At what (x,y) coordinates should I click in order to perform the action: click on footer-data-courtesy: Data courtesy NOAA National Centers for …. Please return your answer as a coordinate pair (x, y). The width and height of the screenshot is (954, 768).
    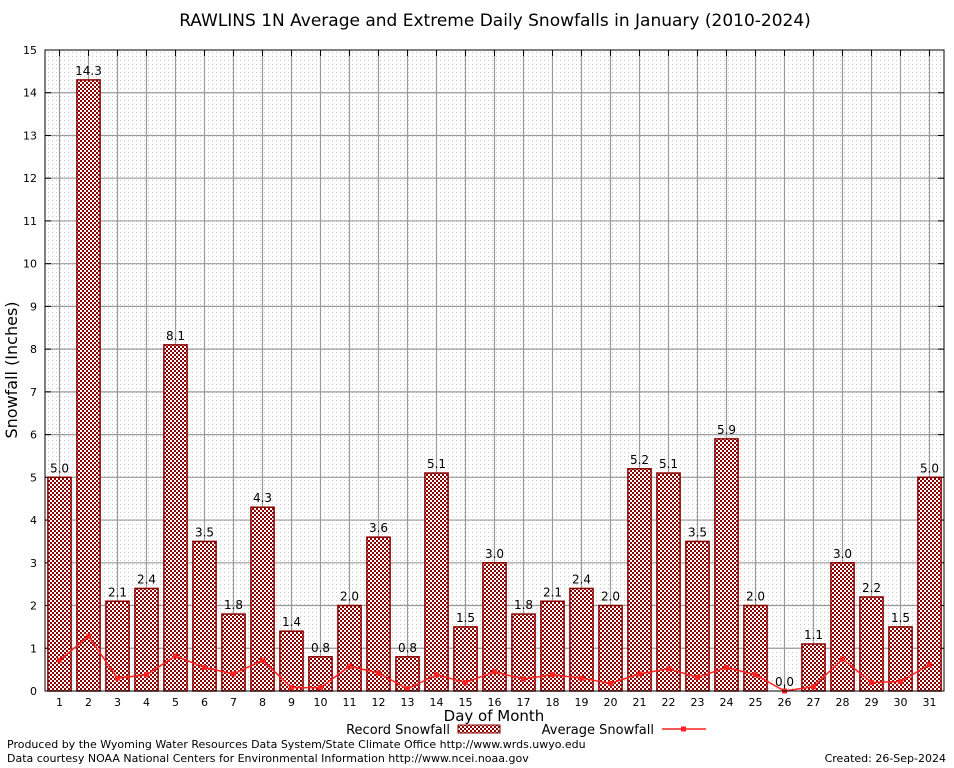
    Looking at the image, I should click on (268, 758).